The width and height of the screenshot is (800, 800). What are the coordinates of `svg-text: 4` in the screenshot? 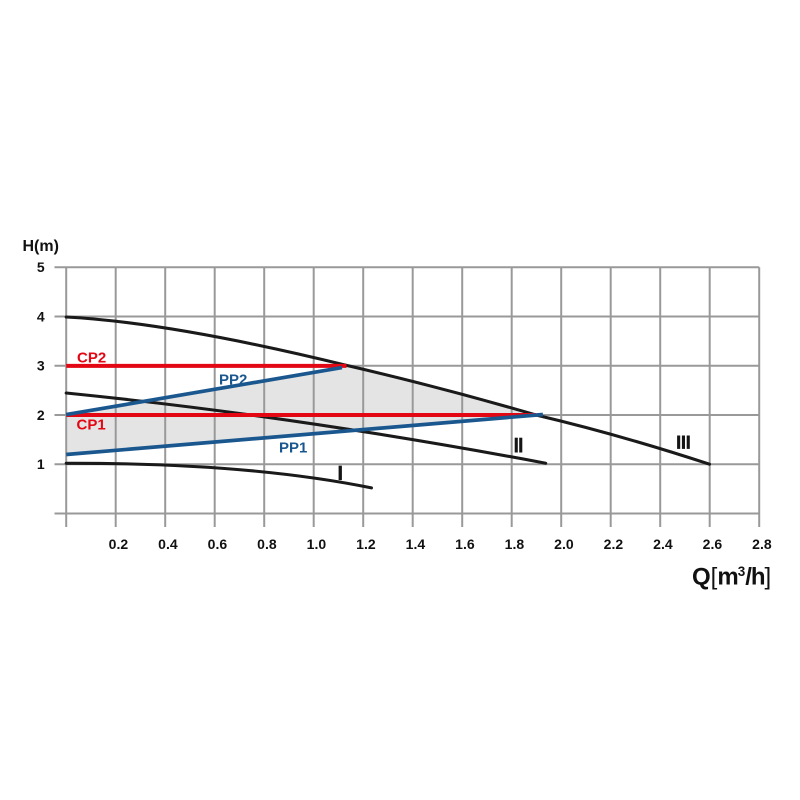 It's located at (41, 316).